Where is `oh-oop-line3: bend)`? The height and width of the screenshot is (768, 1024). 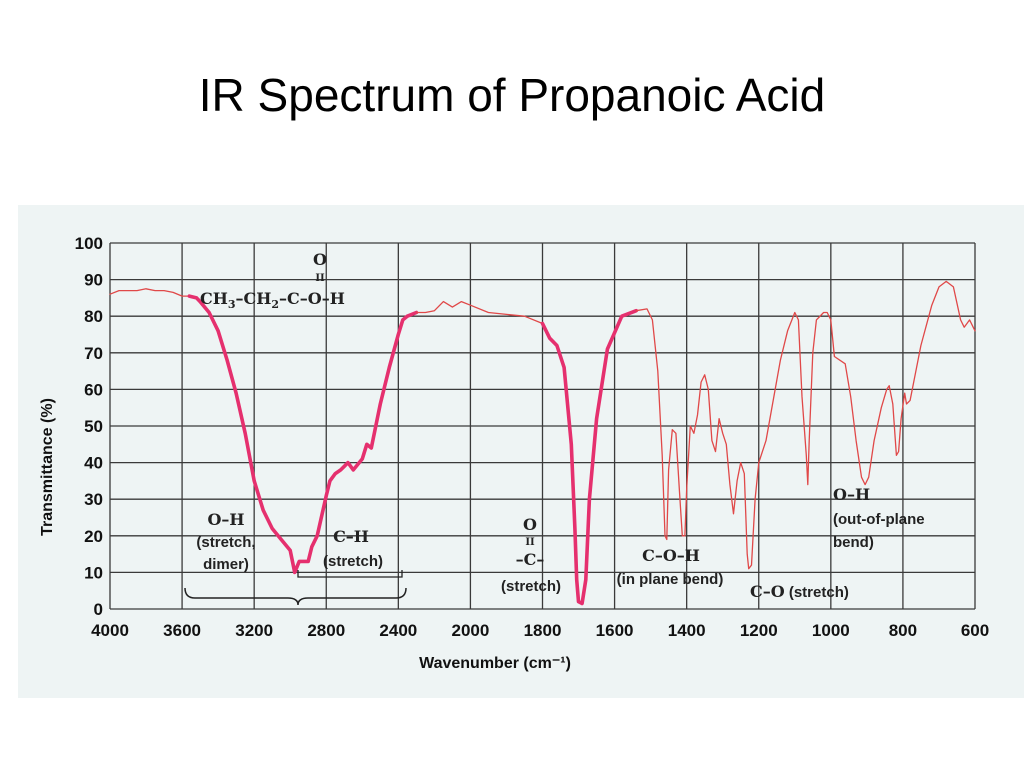
oh-oop-line3: bend) is located at coordinates (853, 542).